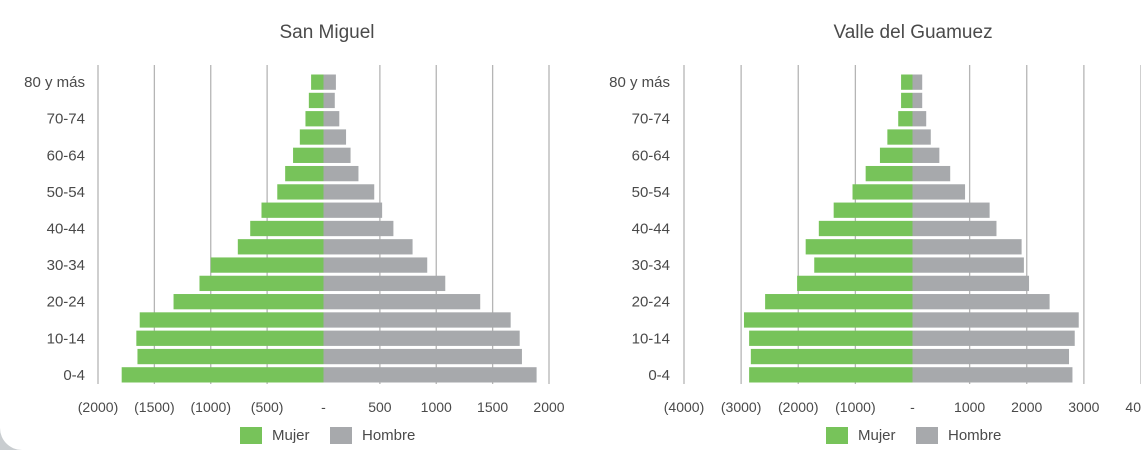 Image resolution: width=1141 pixels, height=450 pixels. I want to click on category-label-0-2: 10-14, so click(66, 338).